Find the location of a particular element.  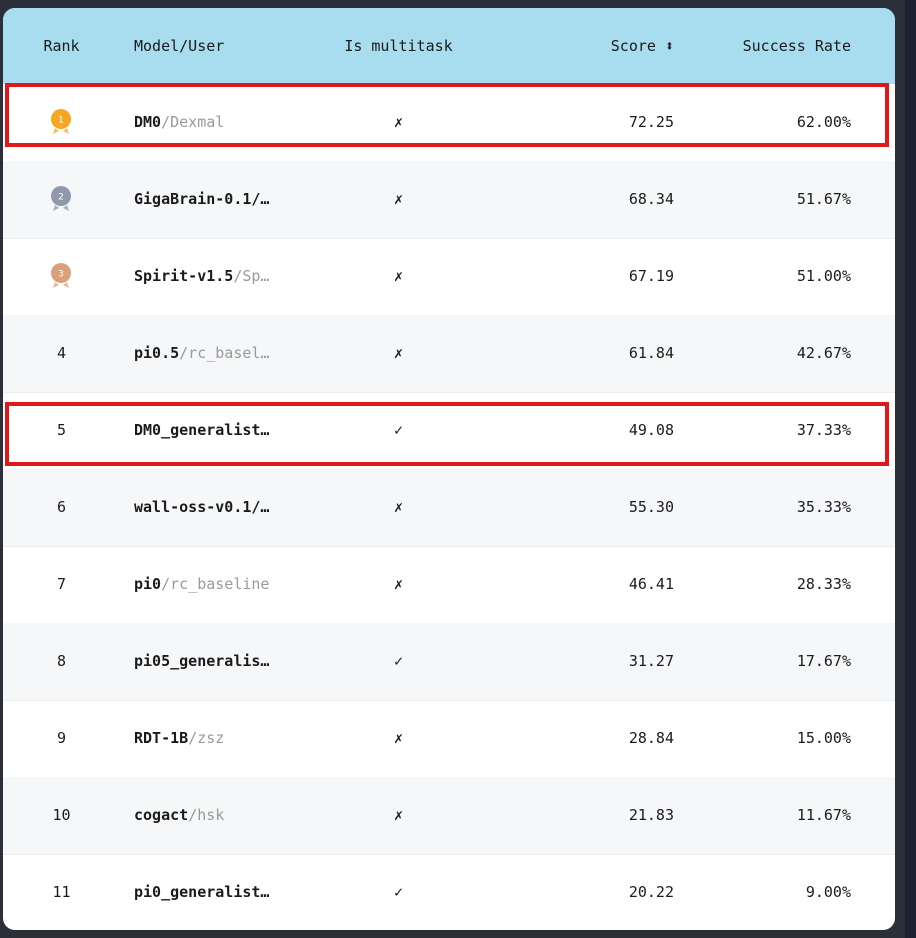

gold-medal-icon: 1 is located at coordinates (61, 122).